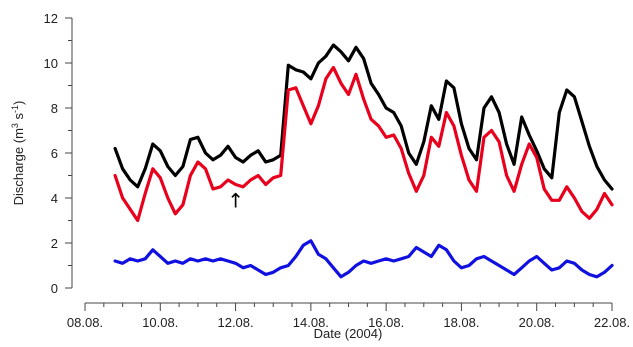 Image resolution: width=633 pixels, height=347 pixels. I want to click on y-tick-label: 0, so click(54, 288).